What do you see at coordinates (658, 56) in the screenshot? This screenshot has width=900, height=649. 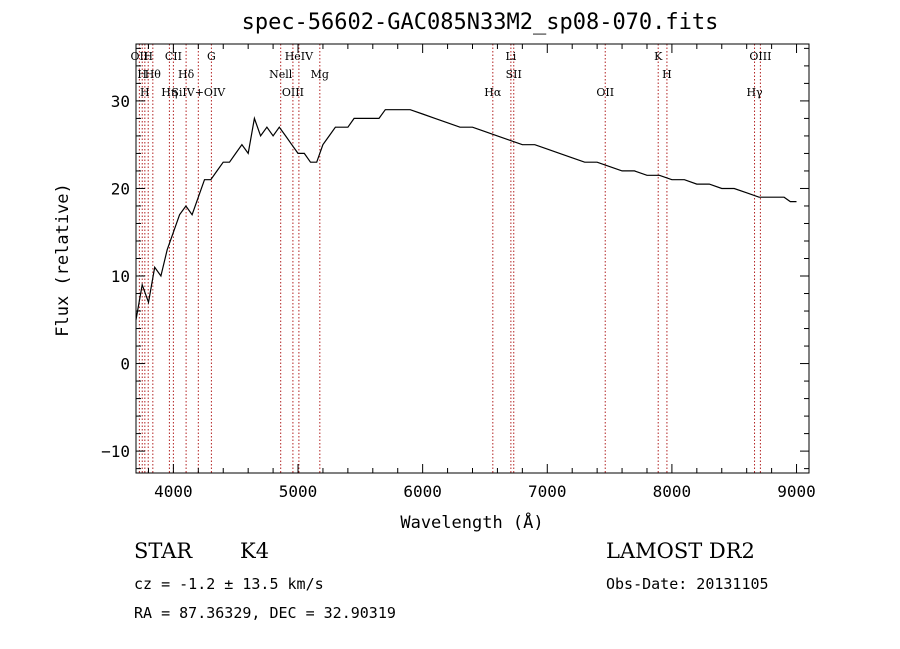 I see `line-marker-label: K` at bounding box center [658, 56].